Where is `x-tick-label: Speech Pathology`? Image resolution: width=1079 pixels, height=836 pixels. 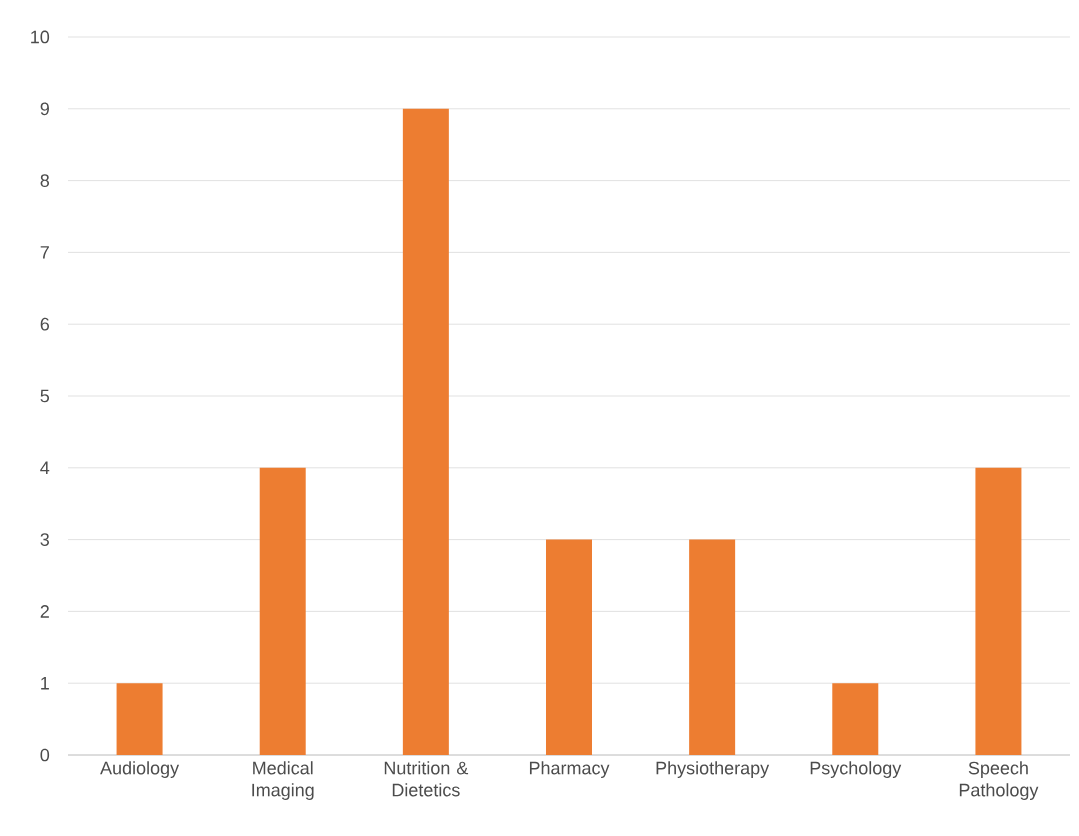 x-tick-label: Speech Pathology is located at coordinates (999, 780).